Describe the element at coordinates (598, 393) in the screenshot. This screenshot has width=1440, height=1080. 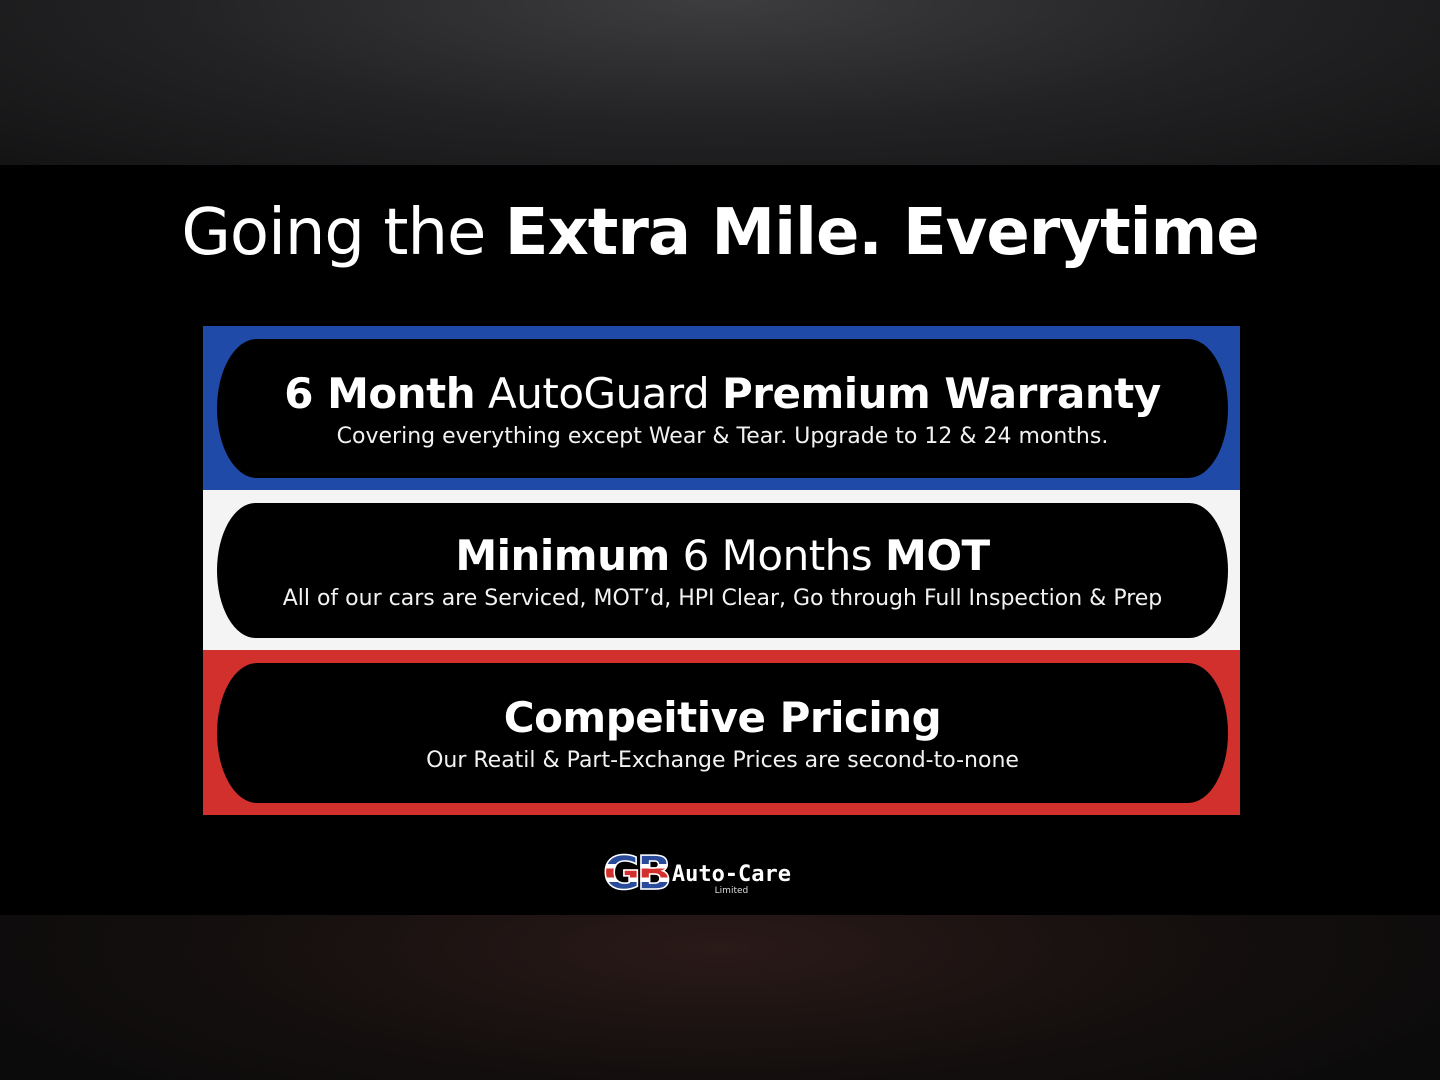
I see `title-light: AutoGuard` at that location.